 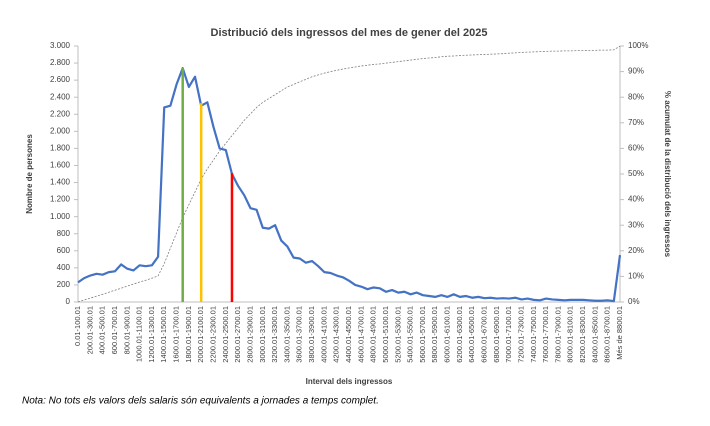 I want to click on x-tick-label: 7000.01-7100.01, so click(x=508, y=334).